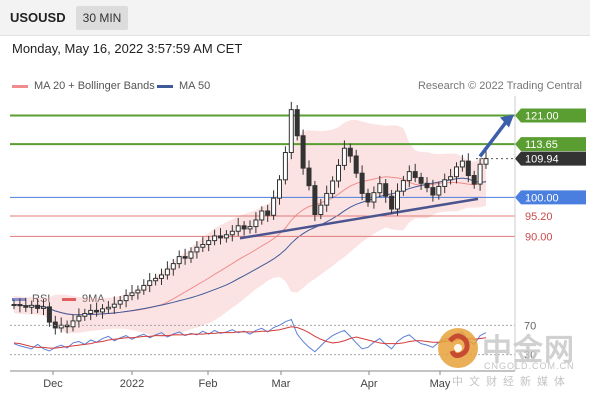 The height and width of the screenshot is (400, 590). What do you see at coordinates (541, 145) in the screenshot?
I see `level-label-113.65: 113.65` at bounding box center [541, 145].